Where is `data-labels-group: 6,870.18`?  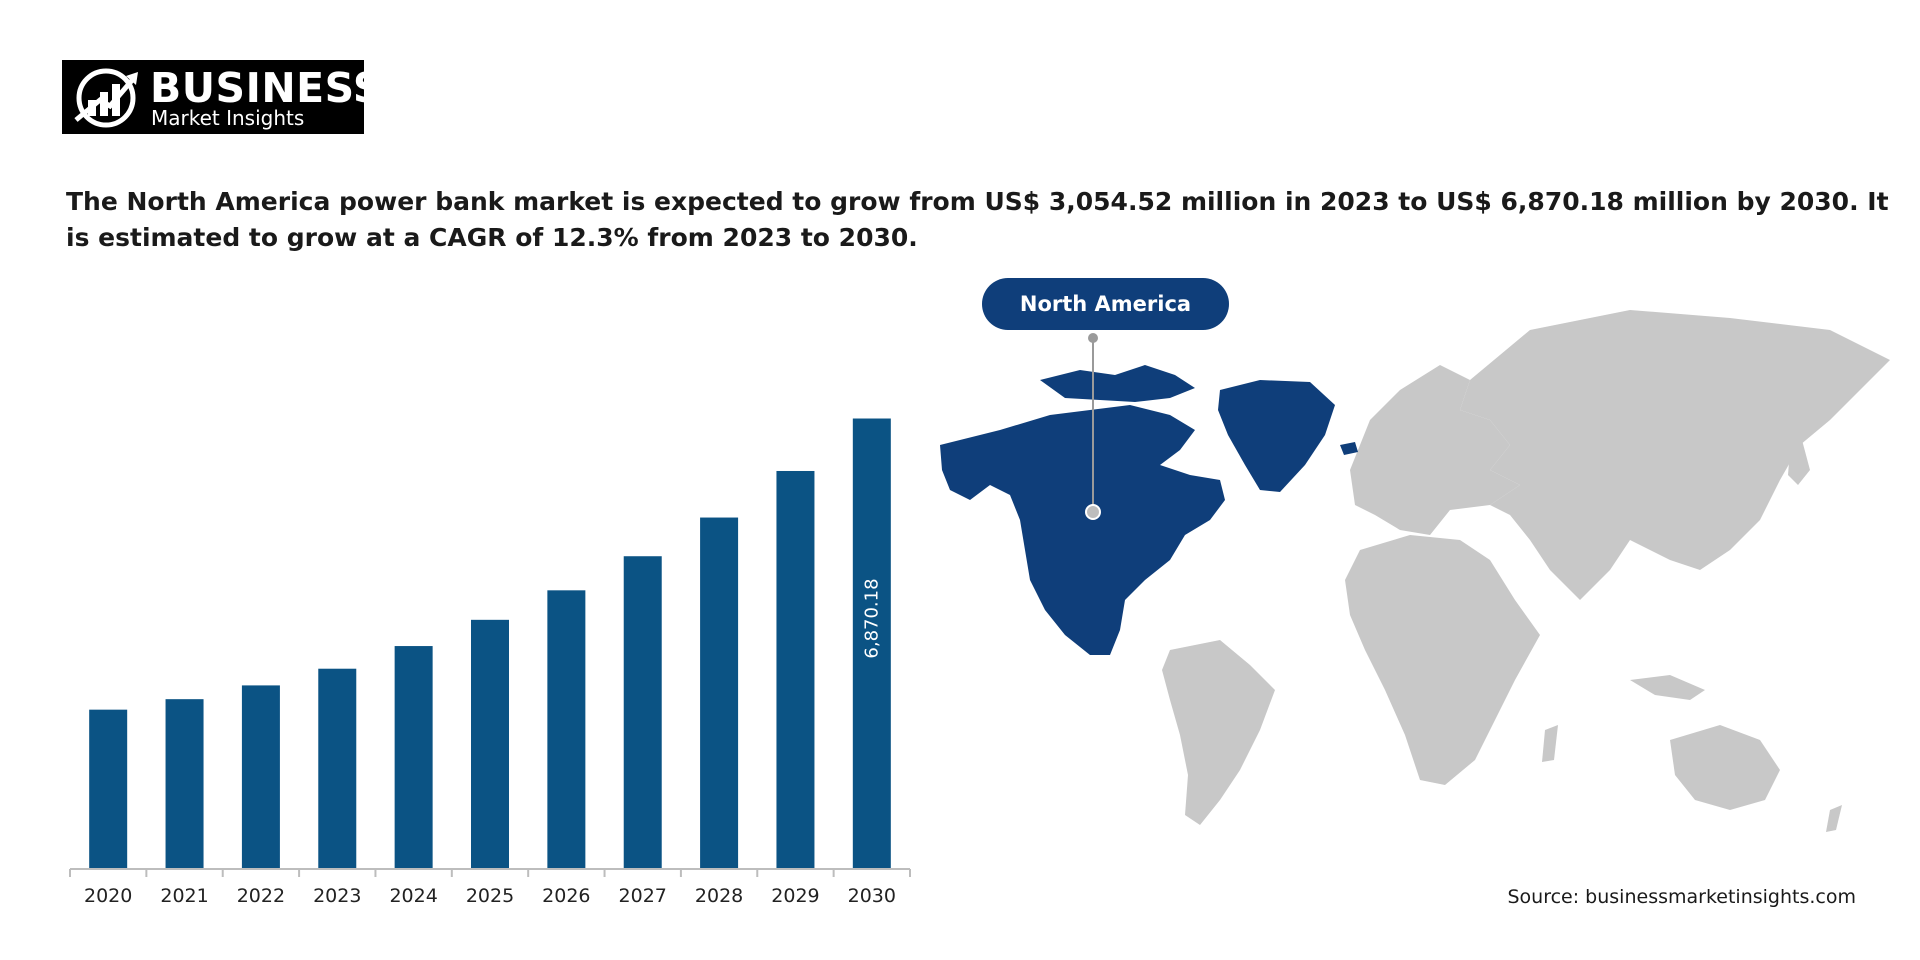 data-labels-group: 6,870.18 is located at coordinates (871, 618).